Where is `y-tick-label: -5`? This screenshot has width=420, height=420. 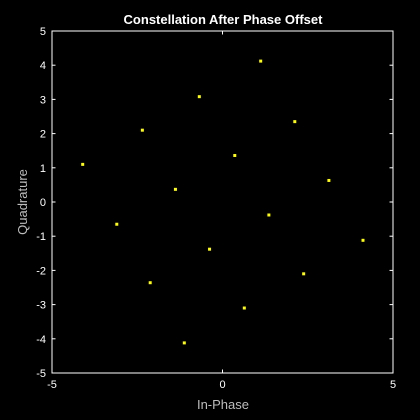
y-tick-label: -5 is located at coordinates (41, 374).